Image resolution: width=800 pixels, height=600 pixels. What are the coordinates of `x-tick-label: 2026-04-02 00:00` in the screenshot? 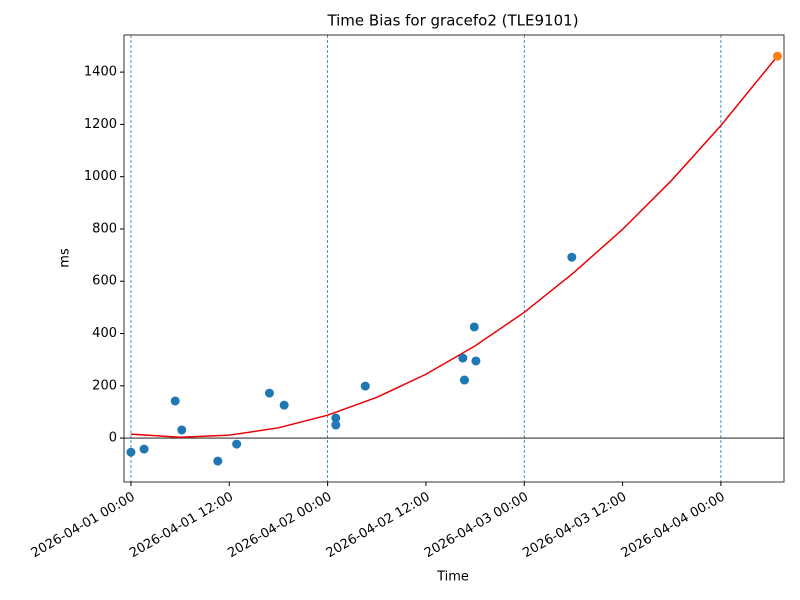 It's located at (279, 526).